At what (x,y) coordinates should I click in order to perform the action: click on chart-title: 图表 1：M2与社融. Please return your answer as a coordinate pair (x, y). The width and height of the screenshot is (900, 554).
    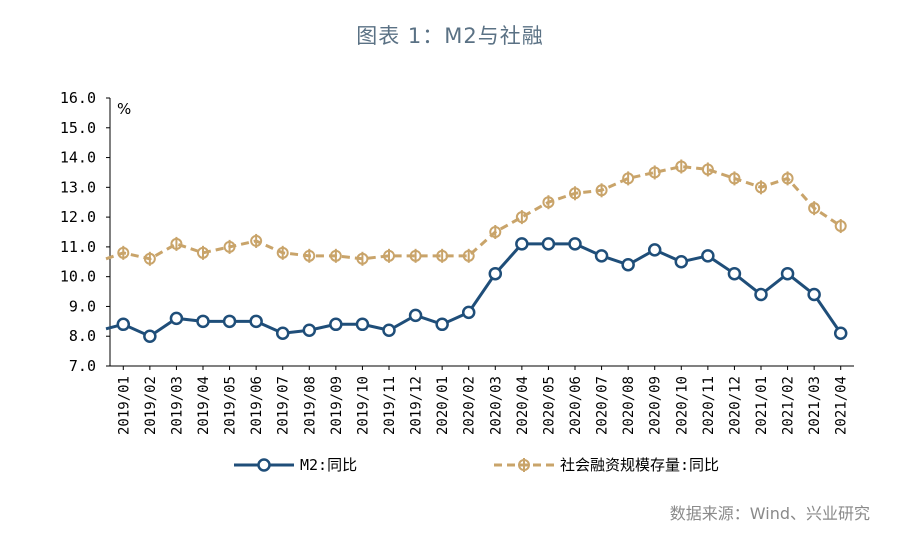
    Looking at the image, I should click on (450, 36).